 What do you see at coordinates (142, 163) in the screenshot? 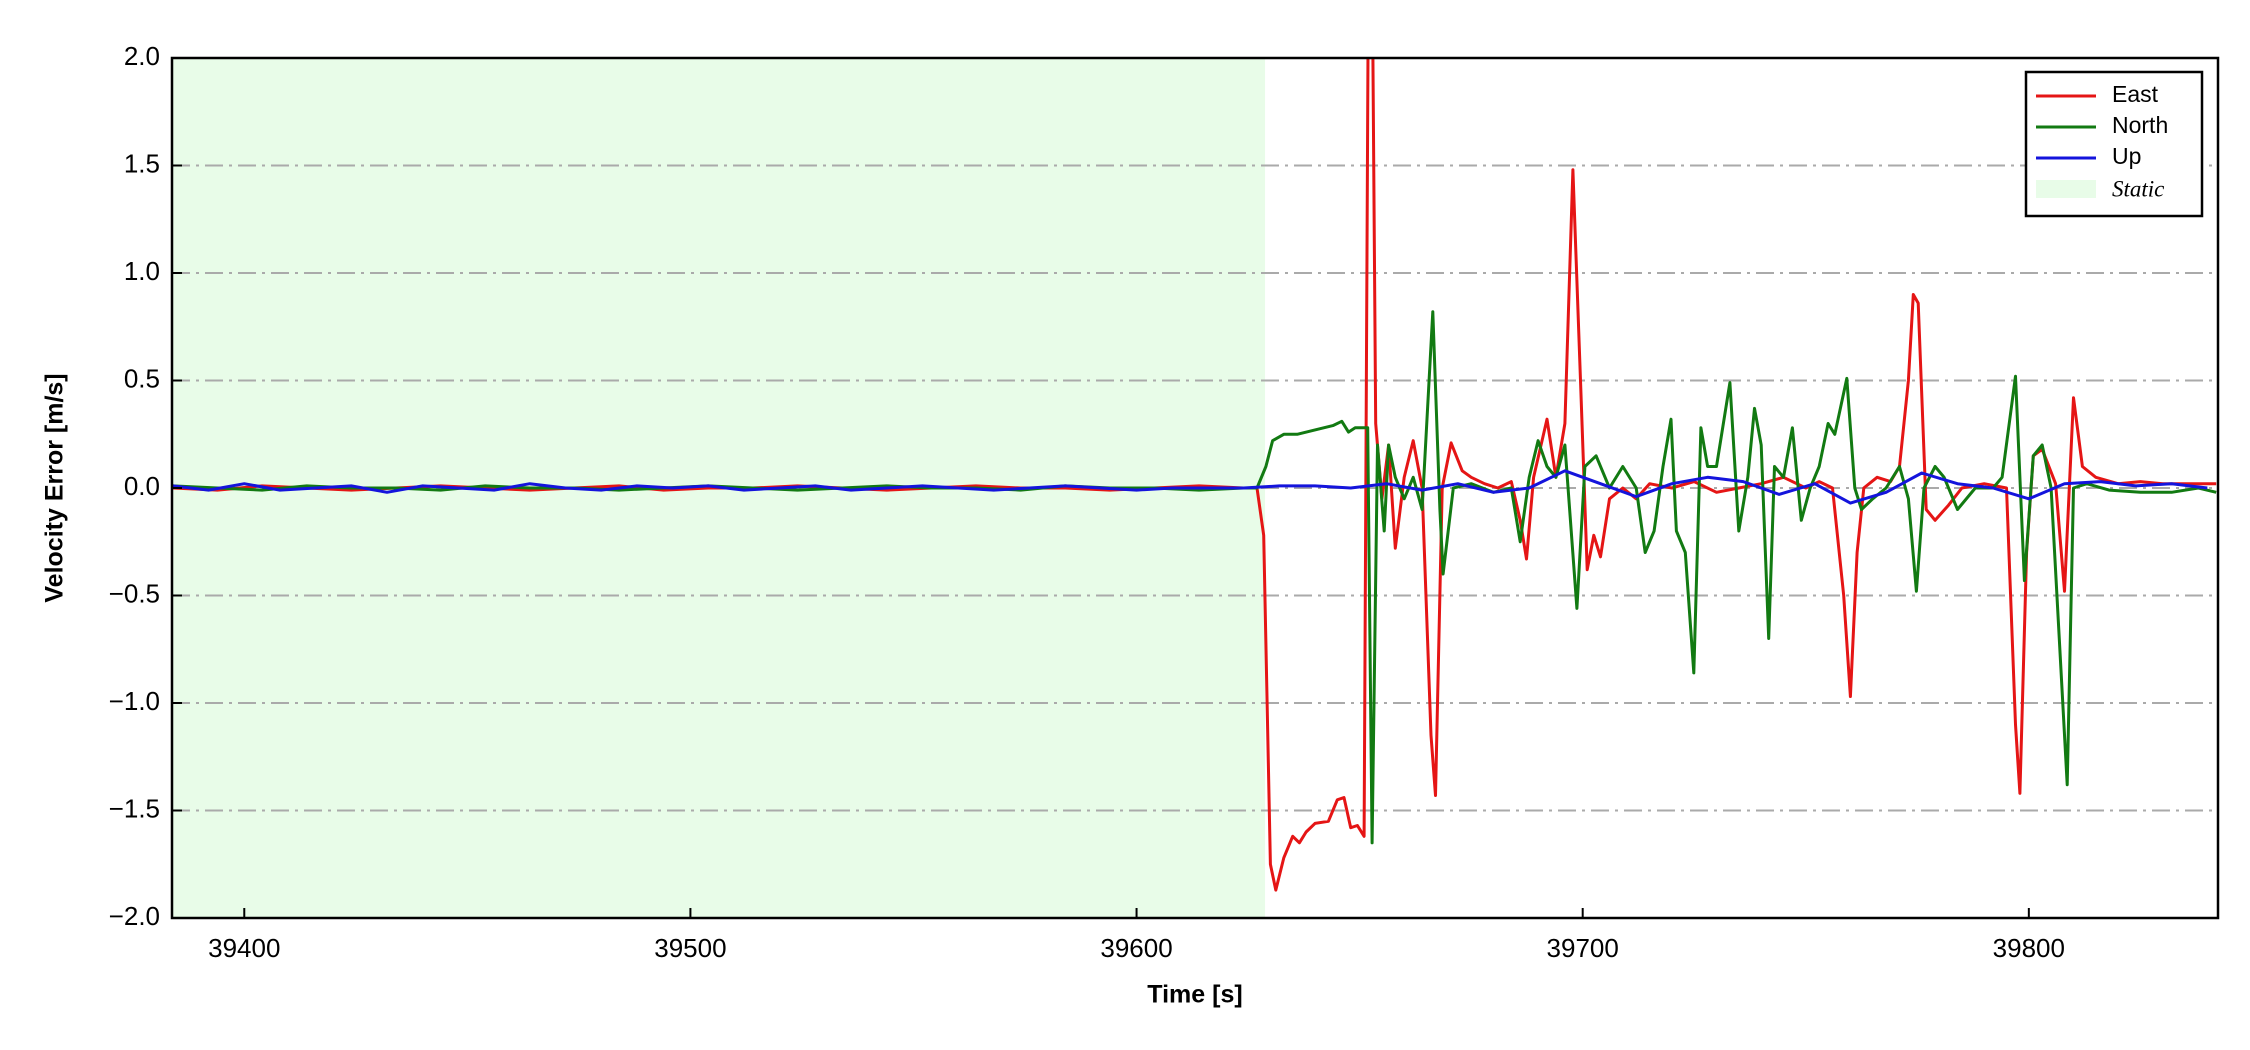
I see `y-tick-label: 1.5` at bounding box center [142, 163].